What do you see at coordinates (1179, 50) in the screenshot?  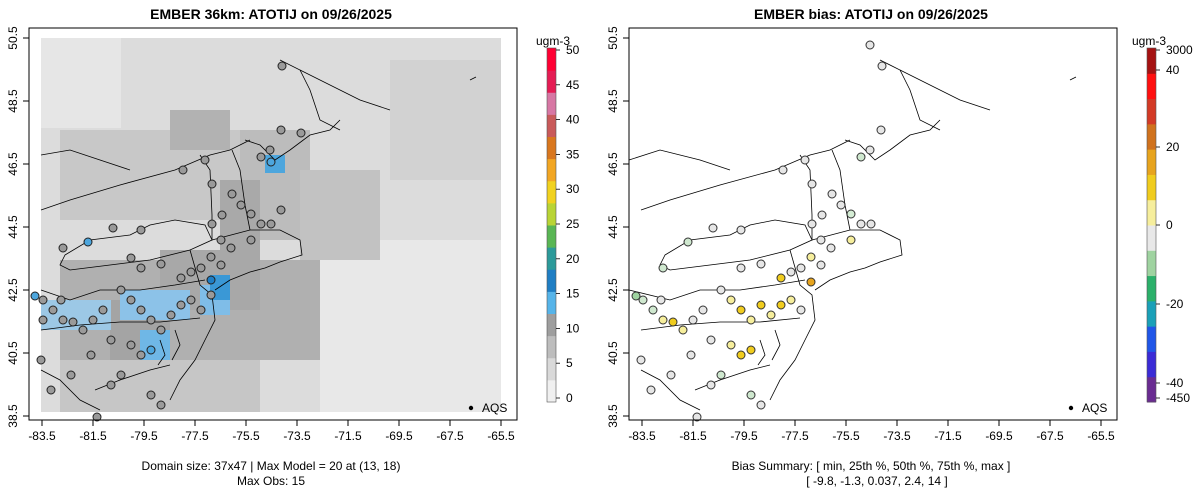 I see `colorbar-tick-label: 3000` at bounding box center [1179, 50].